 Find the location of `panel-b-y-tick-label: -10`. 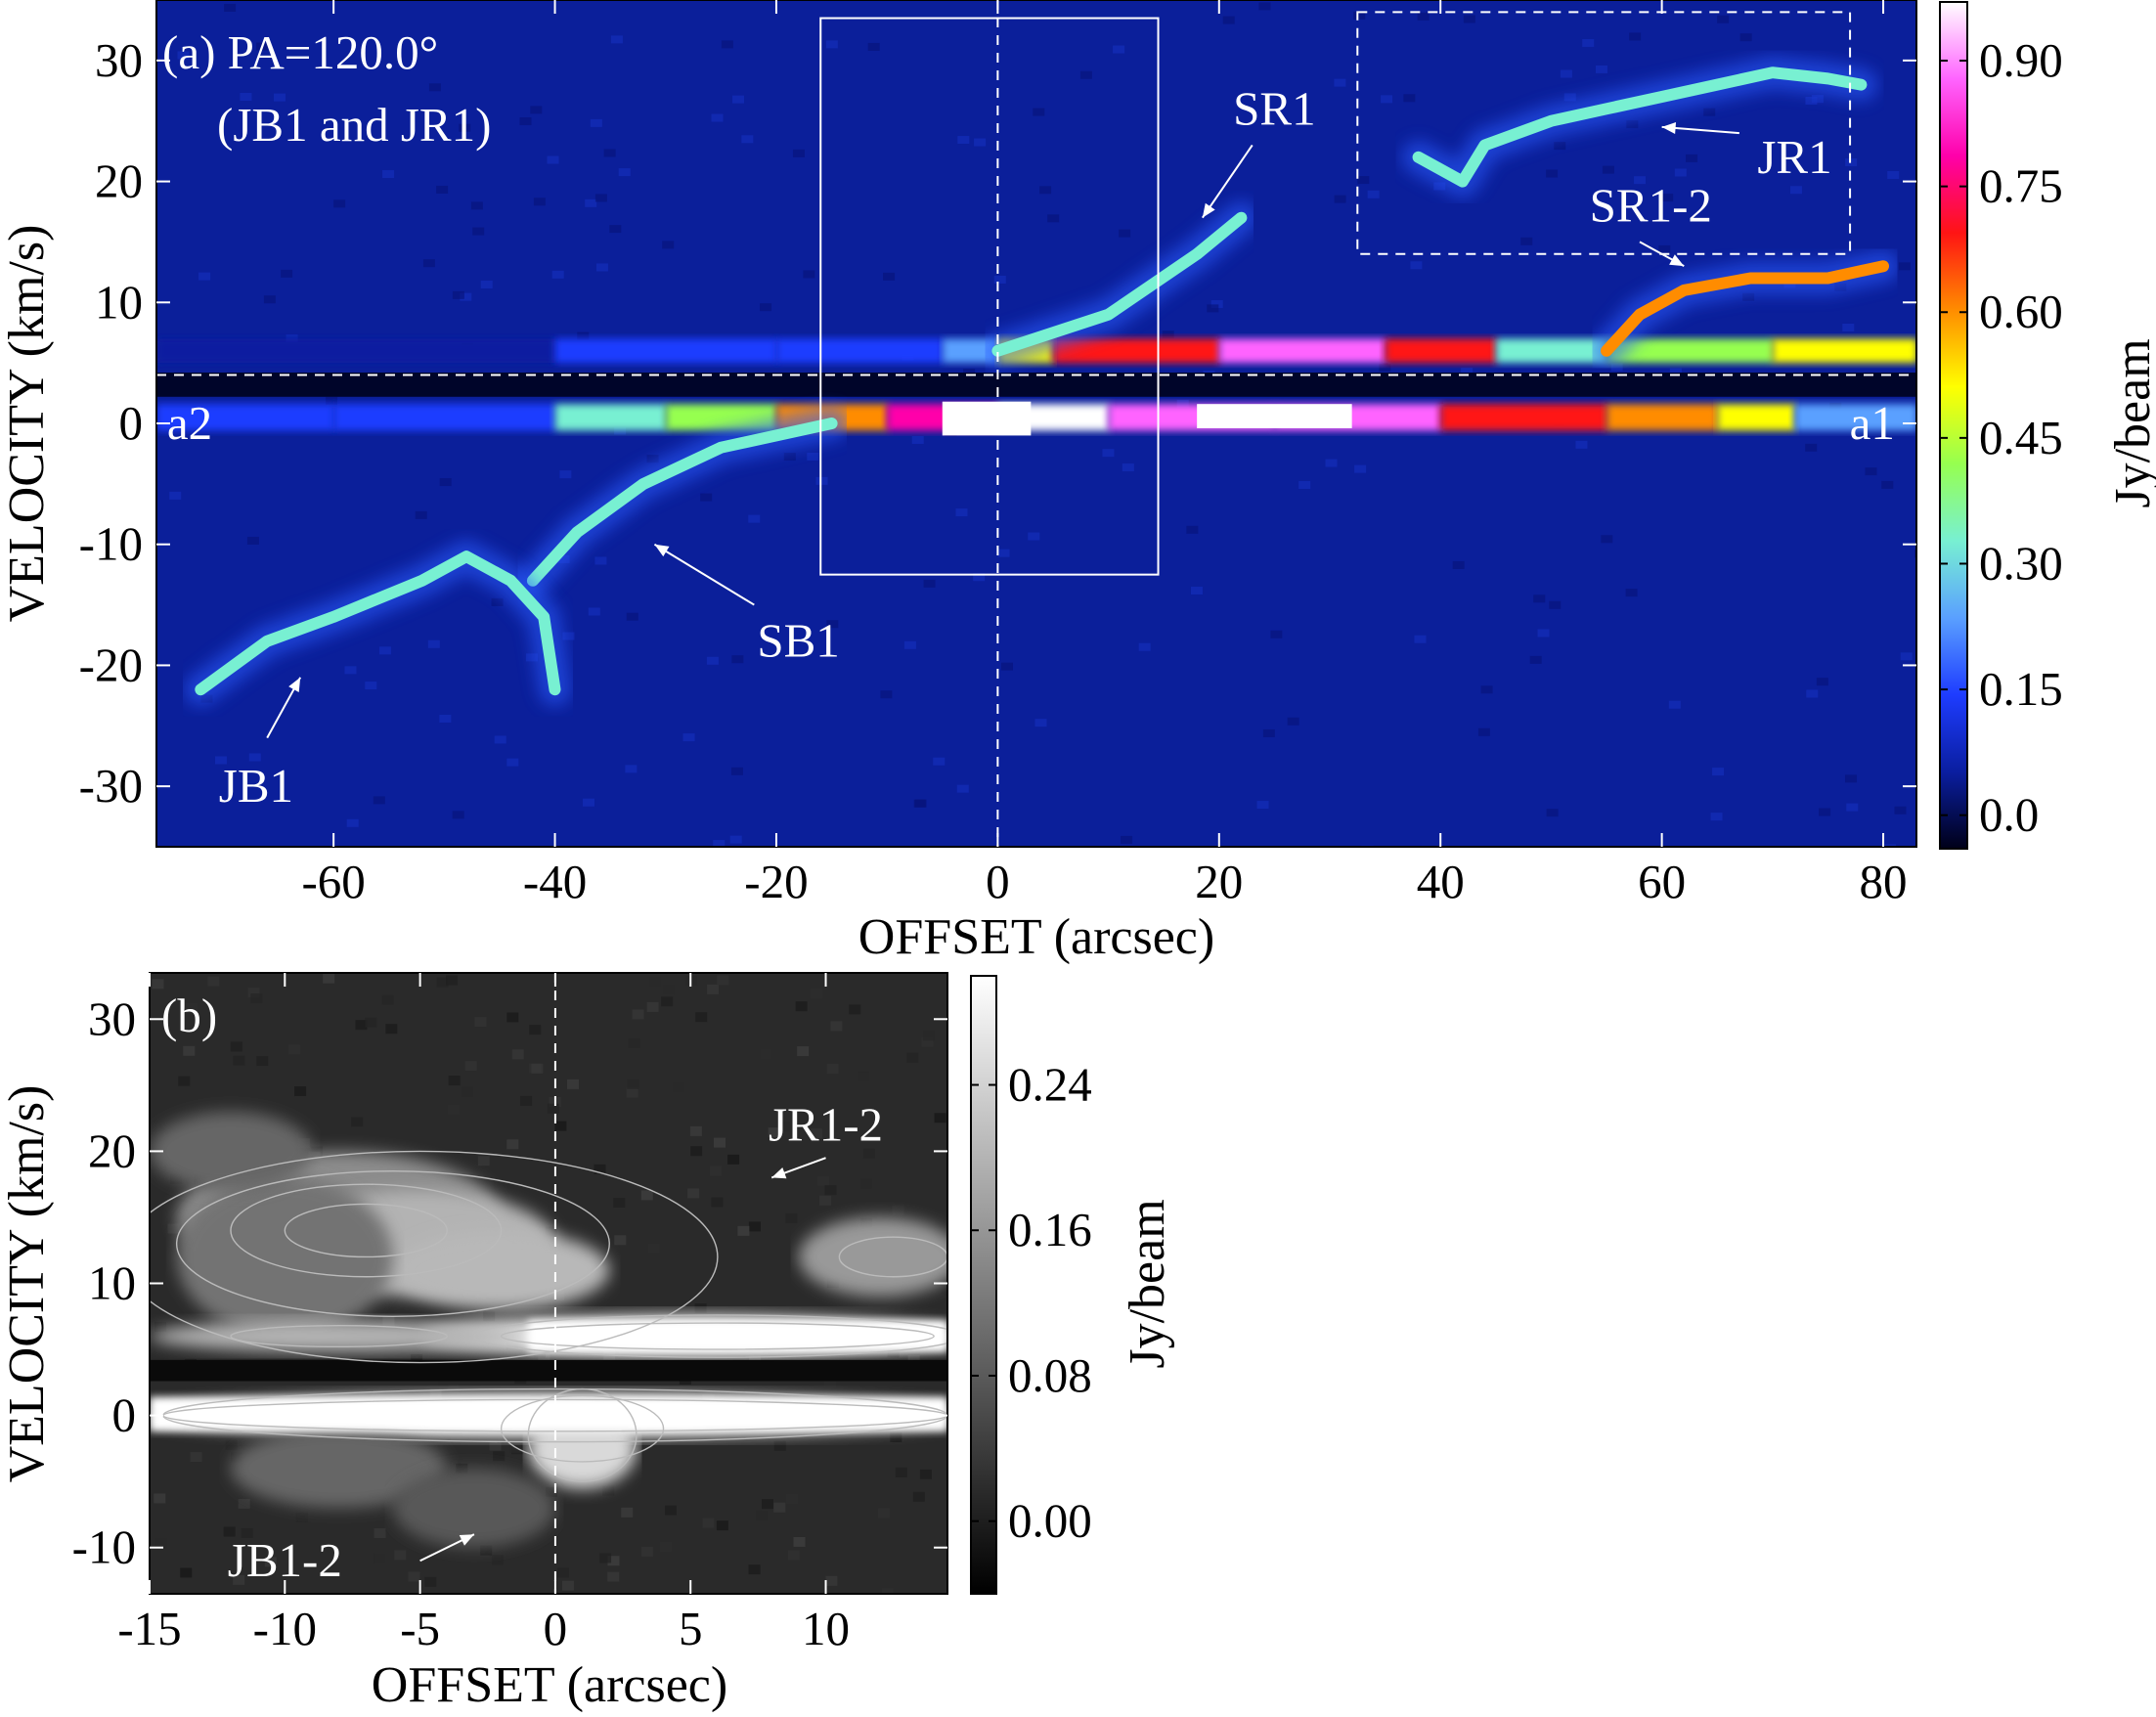

panel-b-y-tick-label: -10 is located at coordinates (104, 1547).